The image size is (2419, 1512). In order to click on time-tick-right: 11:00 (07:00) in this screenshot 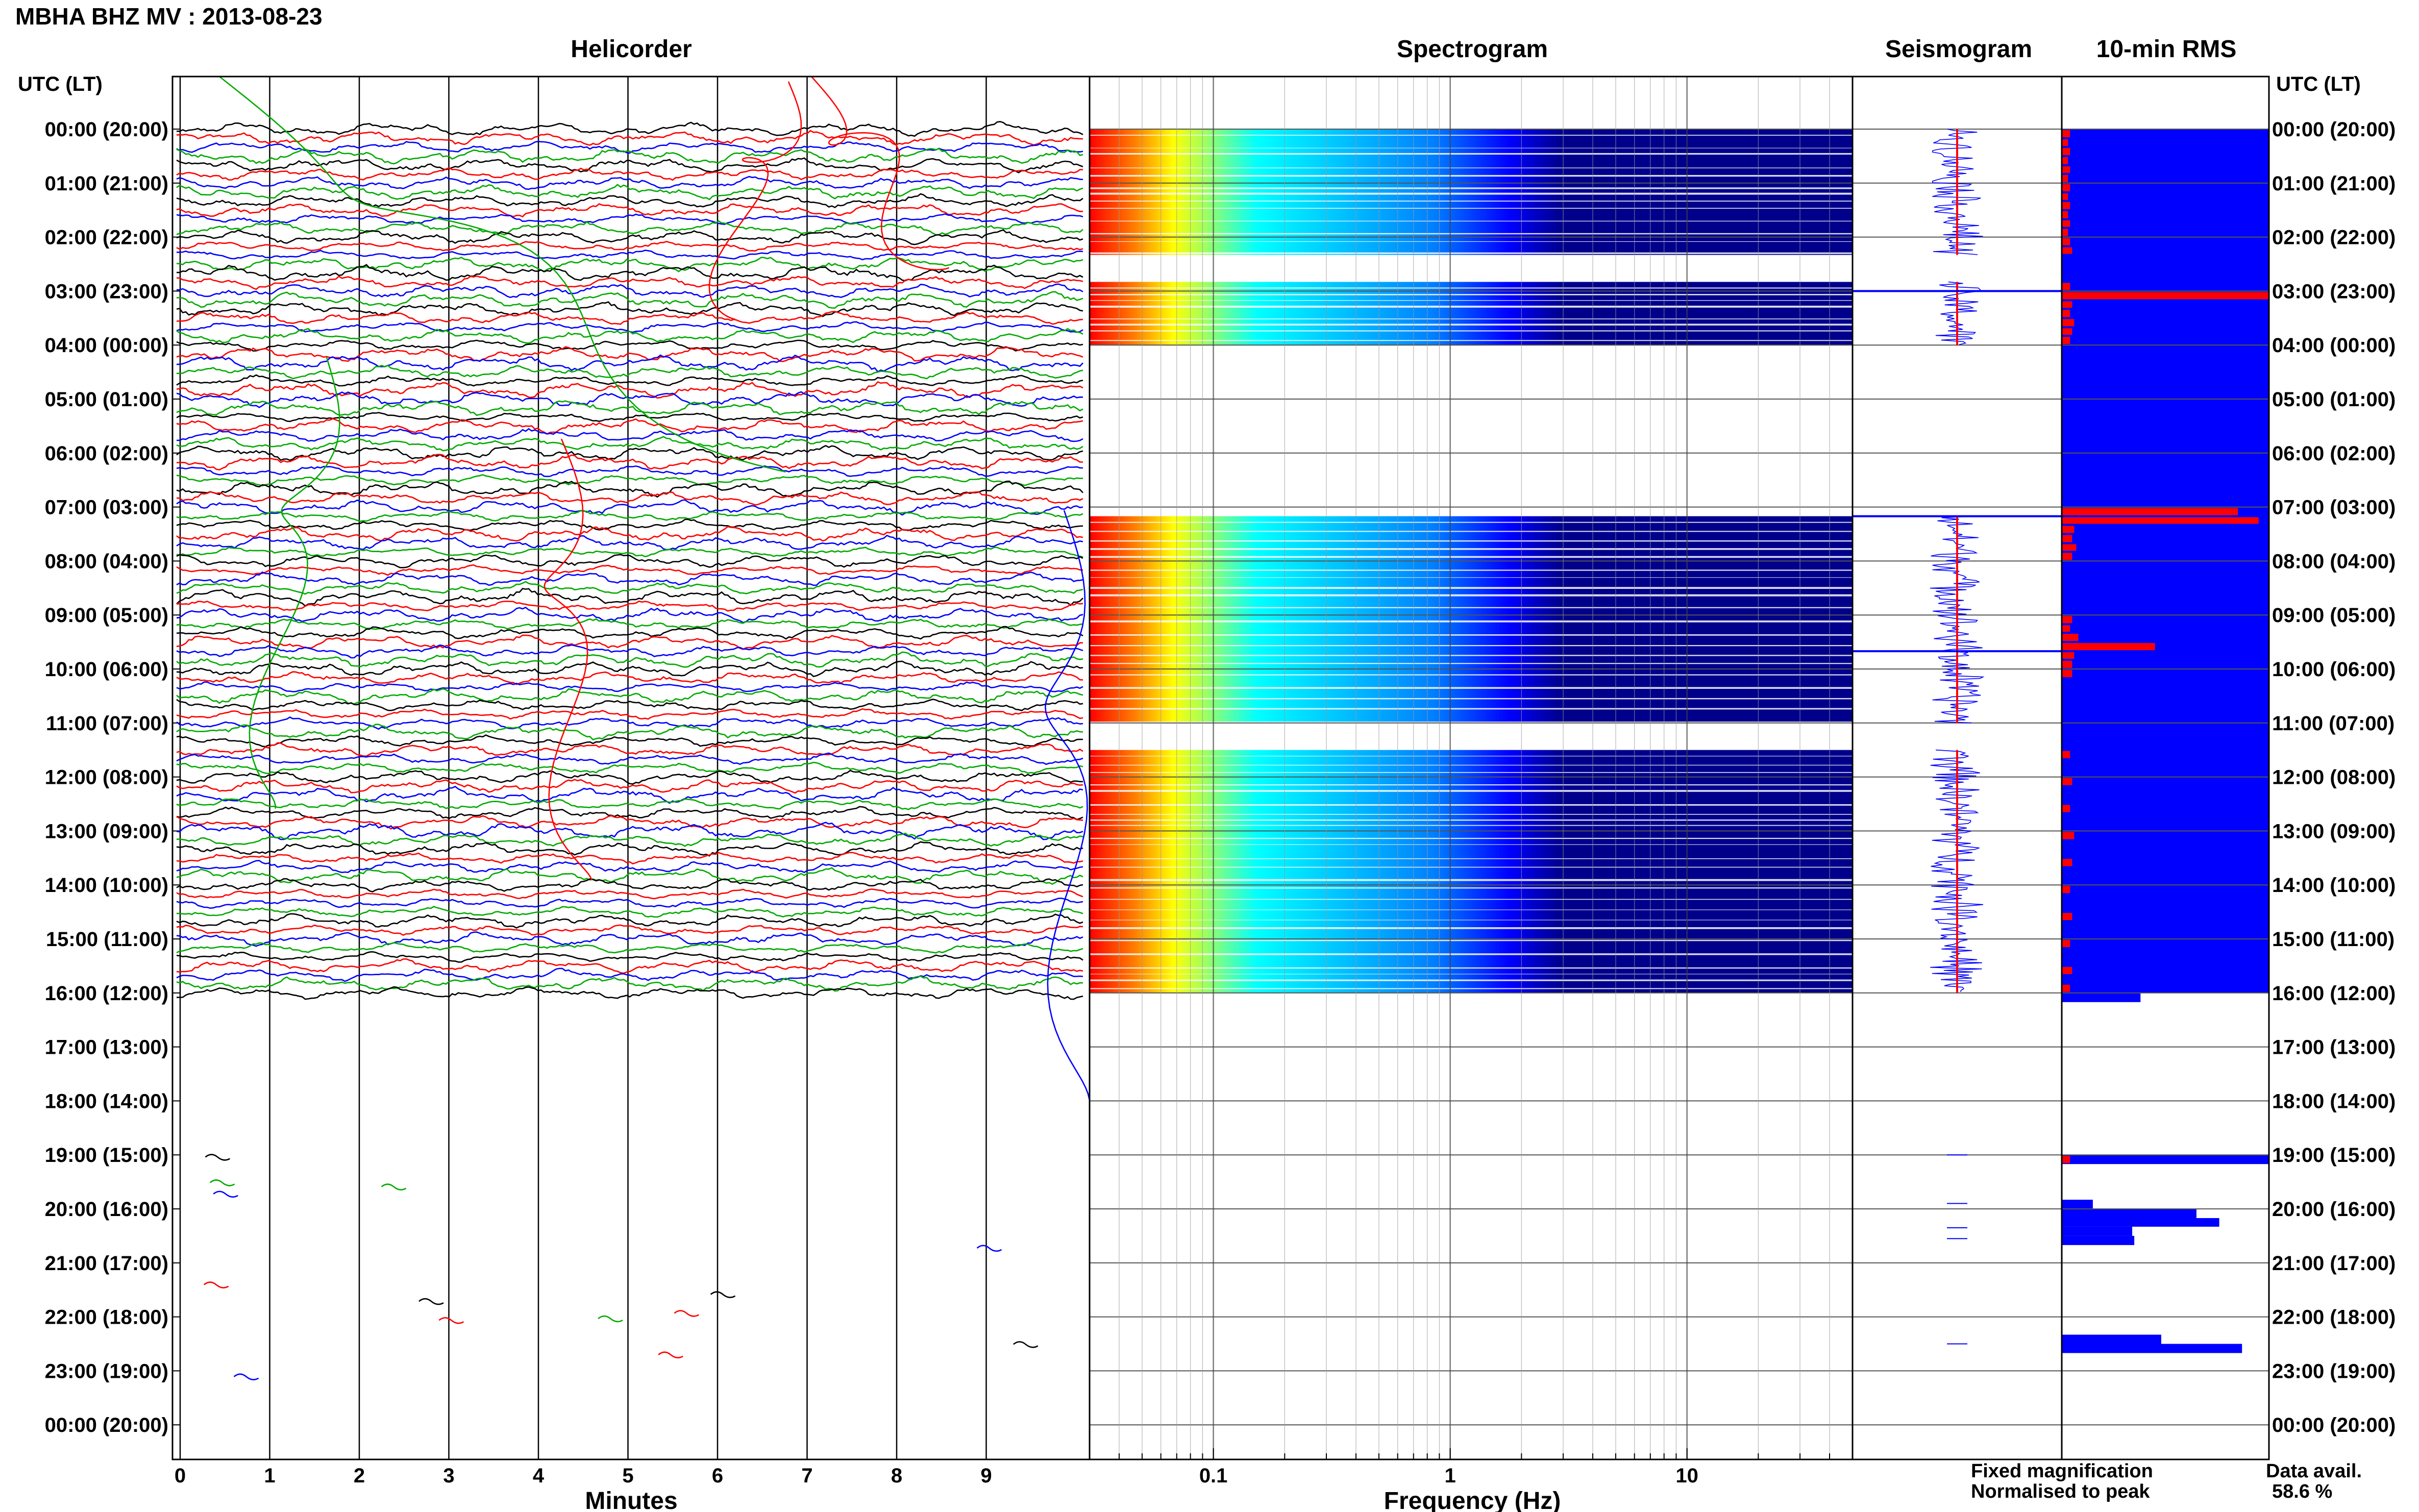, I will do `click(2333, 723)`.